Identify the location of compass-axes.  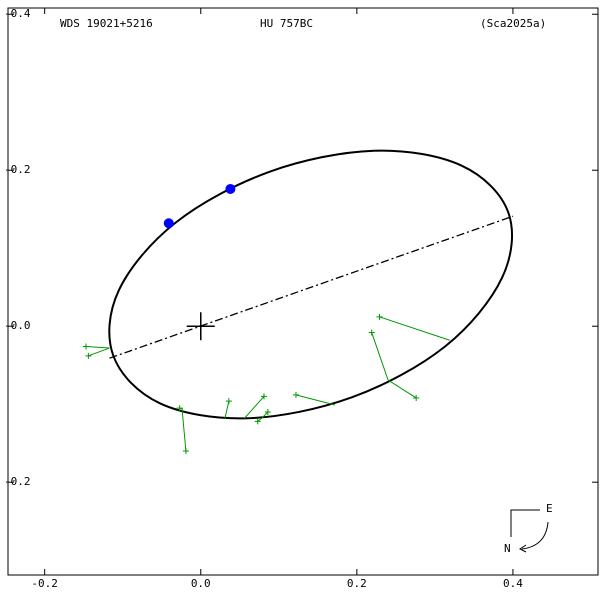
(525, 523).